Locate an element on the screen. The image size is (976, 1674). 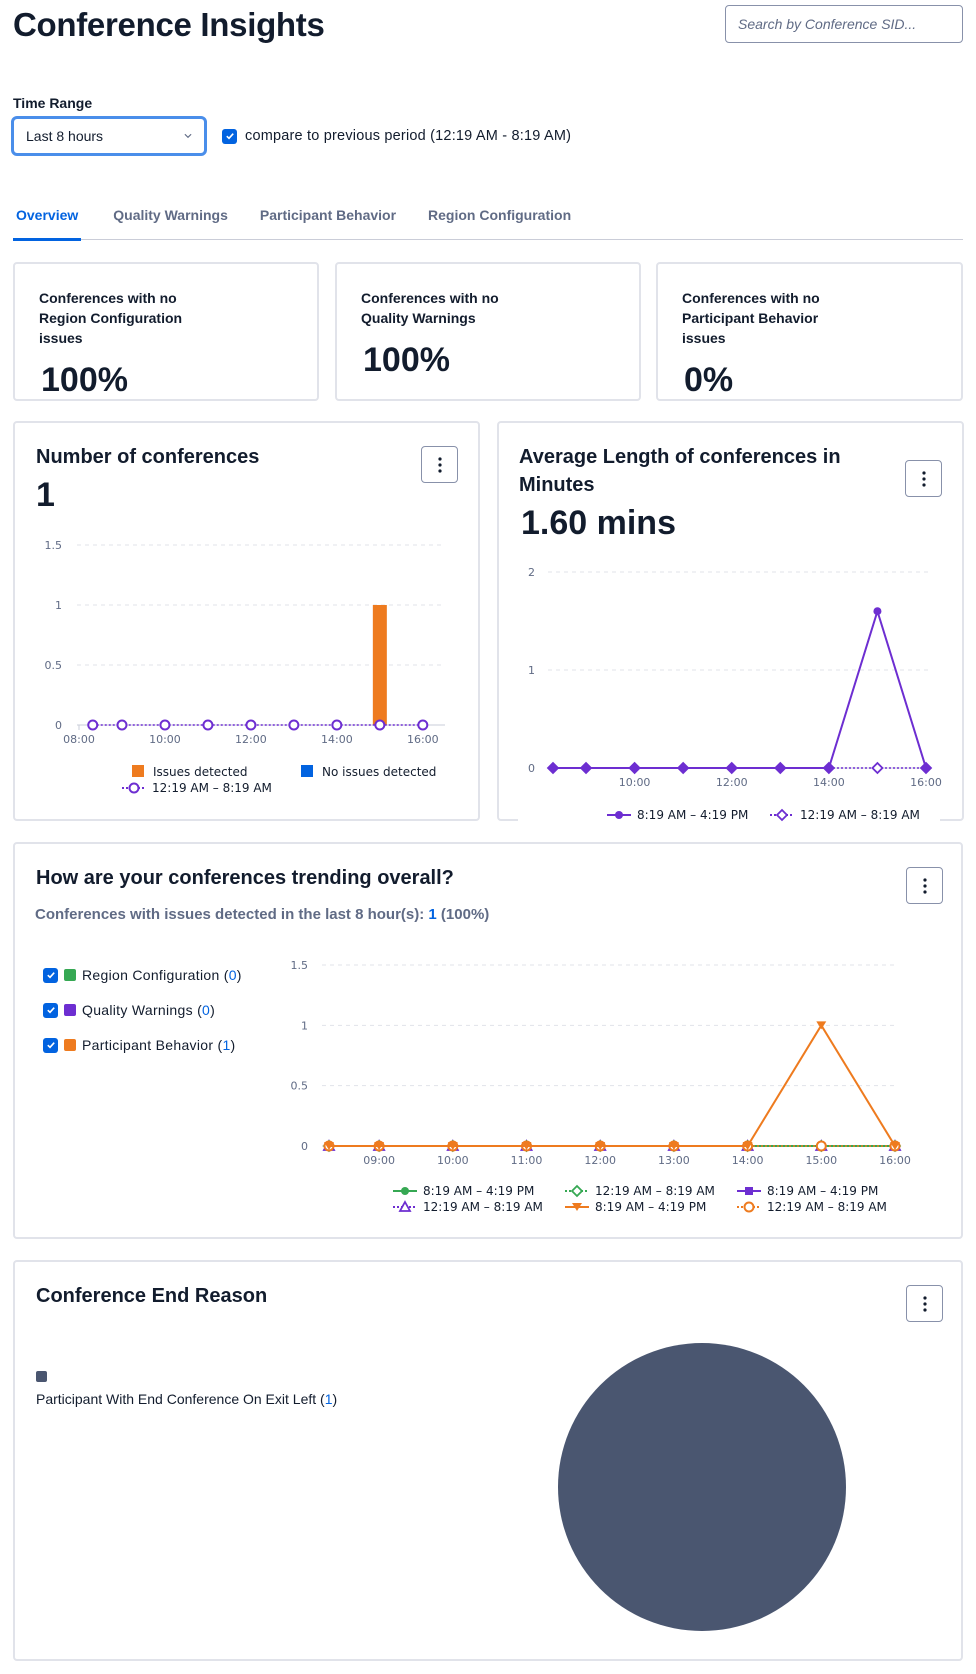
green-swatch-icon is located at coordinates (70, 975).